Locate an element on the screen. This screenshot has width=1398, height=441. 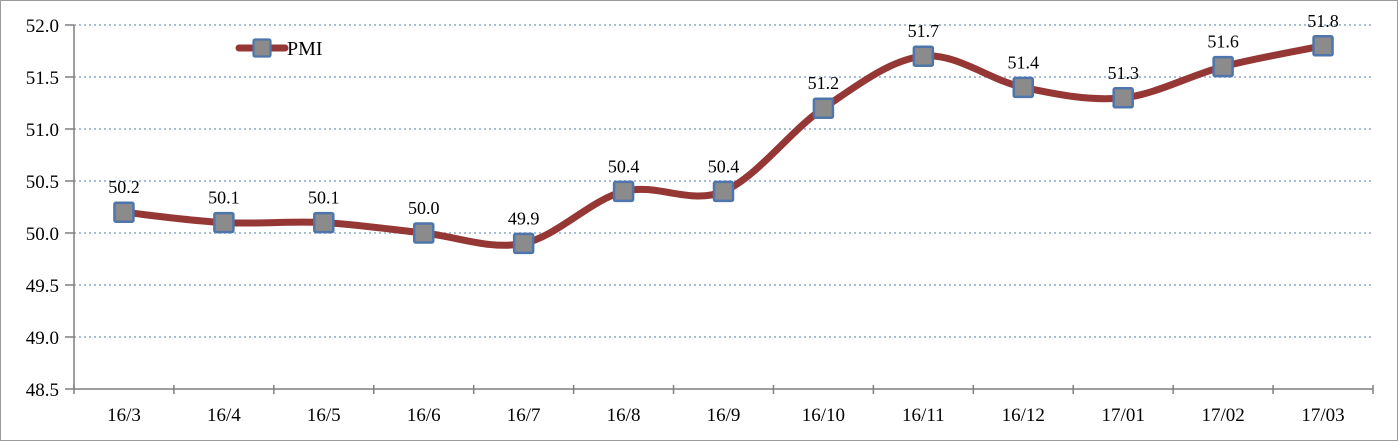
y-axis-label: 50.5 is located at coordinates (42, 182).